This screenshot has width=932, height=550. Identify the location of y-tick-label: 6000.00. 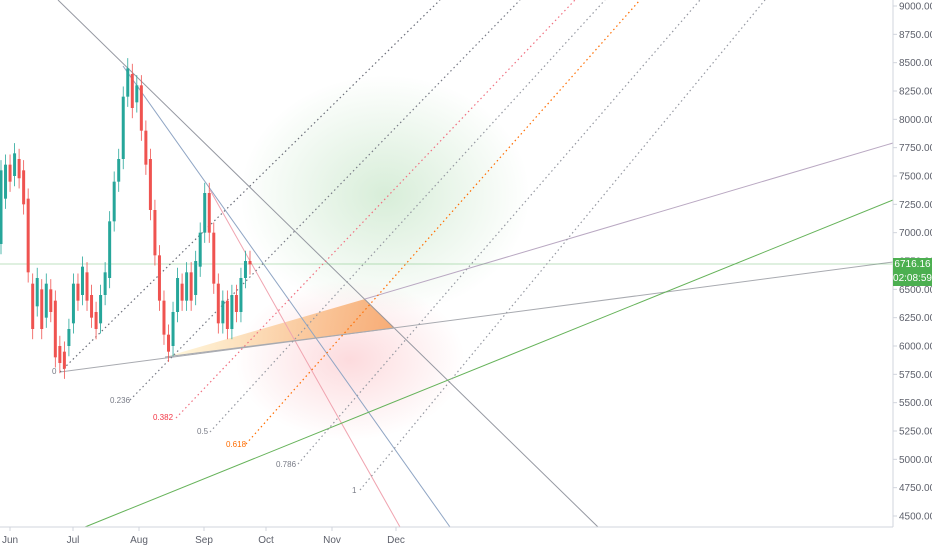
(915, 347).